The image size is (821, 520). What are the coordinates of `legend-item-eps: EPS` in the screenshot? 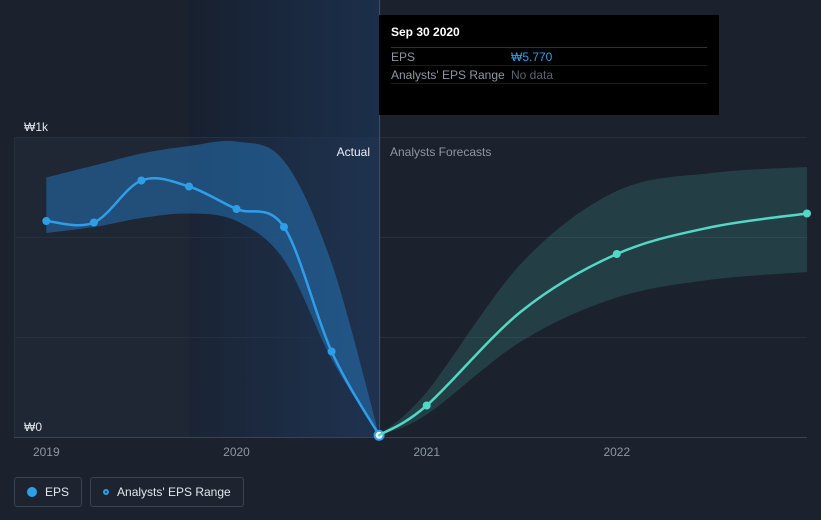 It's located at (48, 492).